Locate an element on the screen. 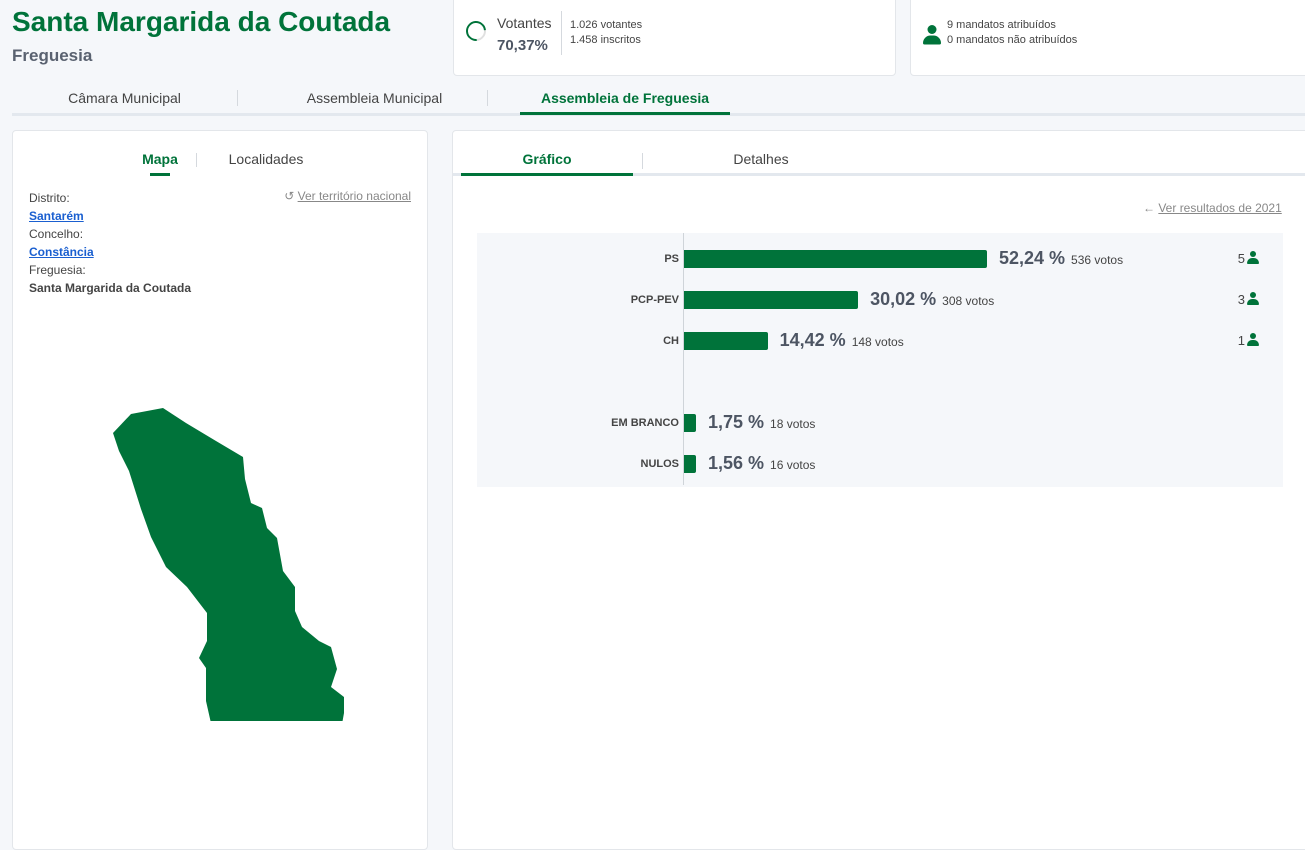 Image resolution: width=1305 pixels, height=850 pixels. party-label: CH is located at coordinates (671, 341).